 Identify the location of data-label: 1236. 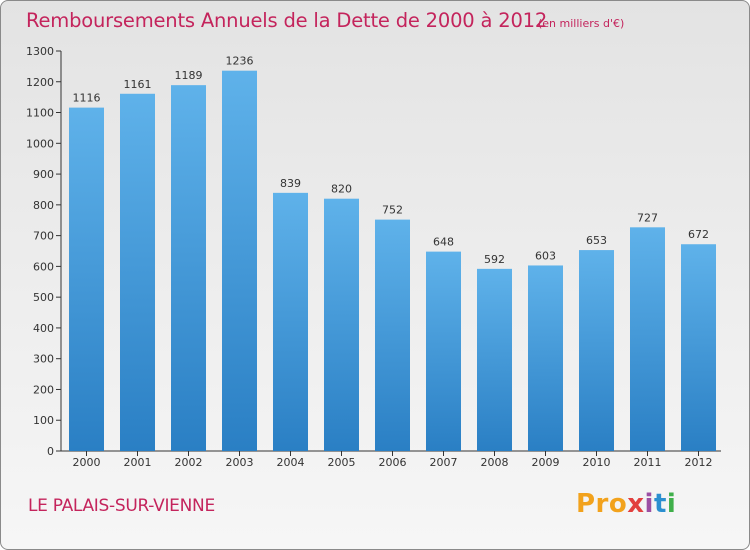
(240, 61).